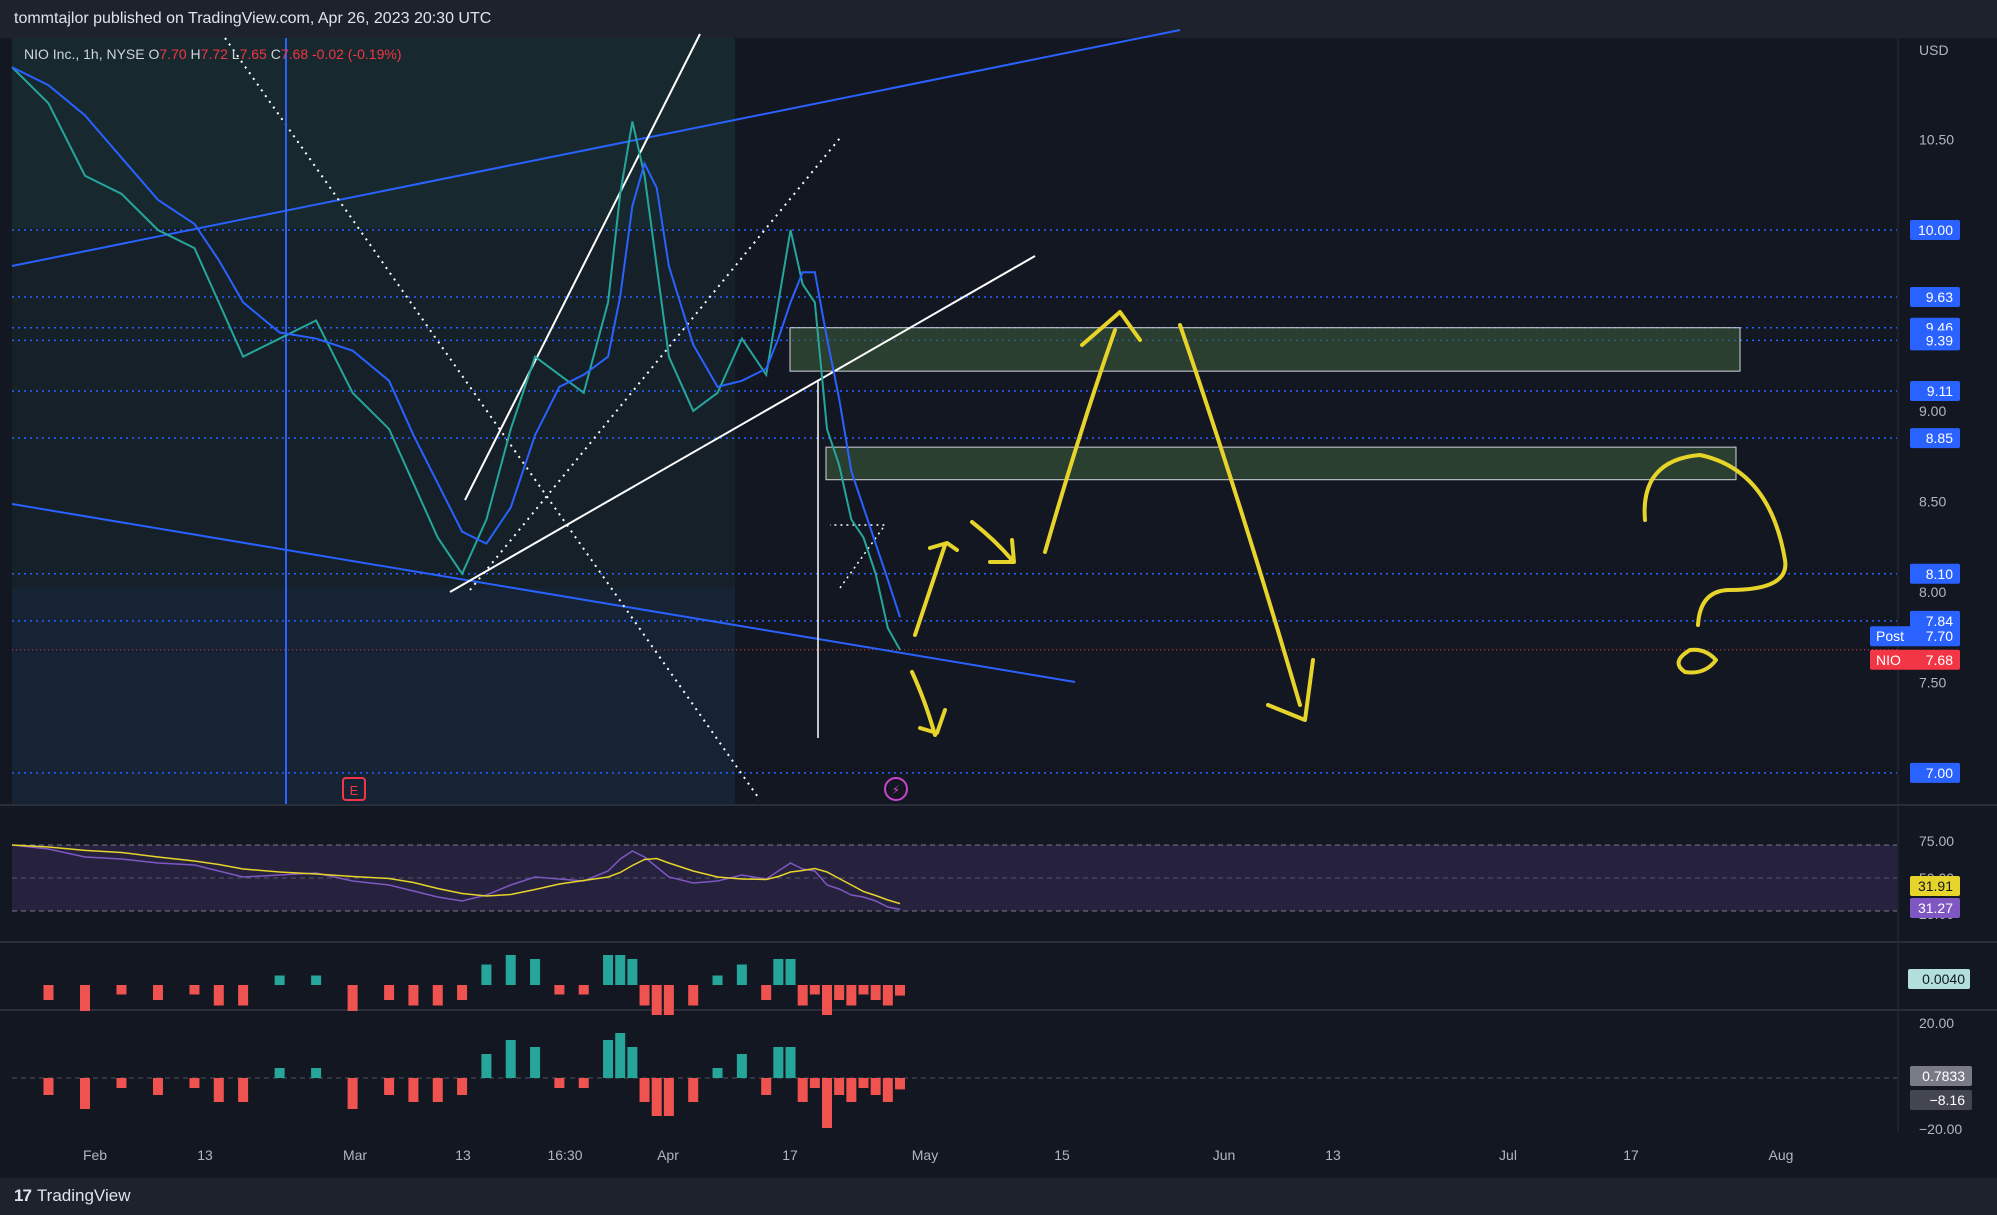  I want to click on rsi-panel, so click(954, 878).